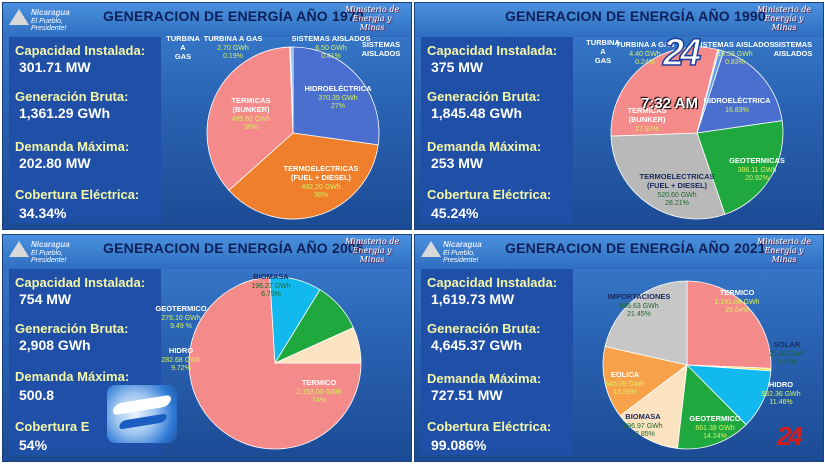 The image size is (825, 464). I want to click on slice-label-turbina-a-gas: TURBINA A GAS, so click(645, 44).